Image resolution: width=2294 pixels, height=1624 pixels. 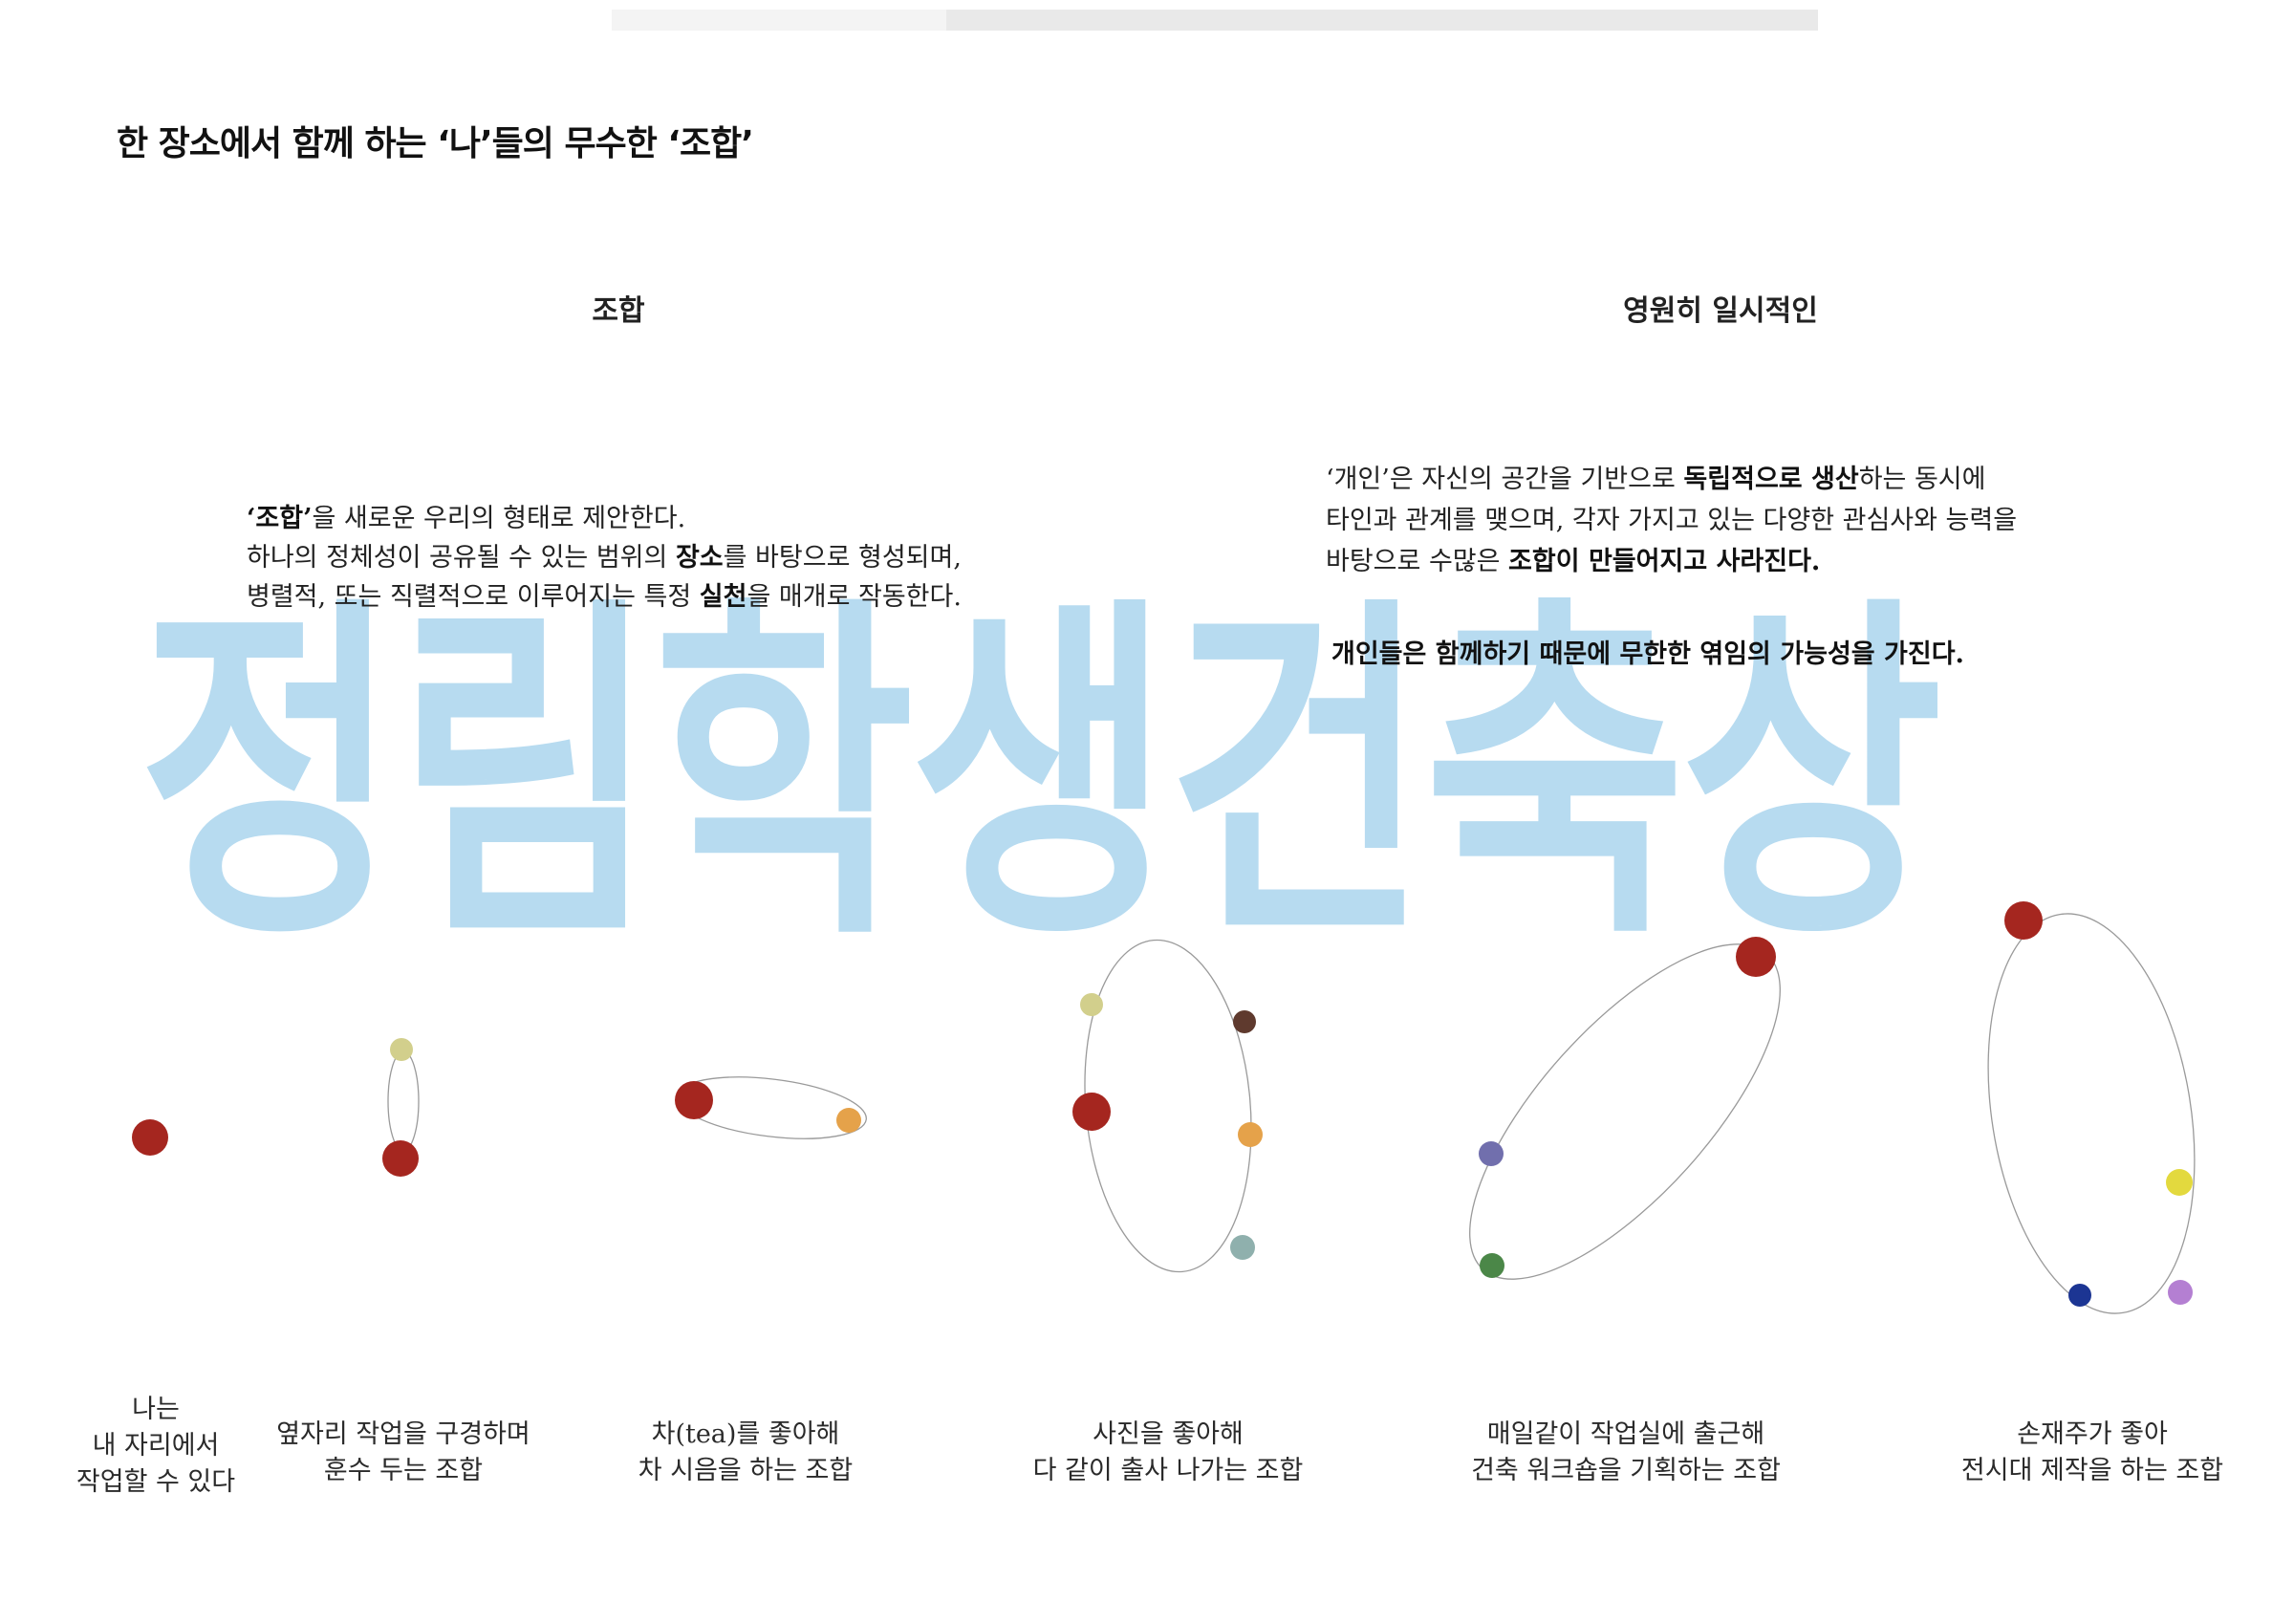 I want to click on caption-line: 건축 워크숍을 기획하는 조합, so click(x=1626, y=1471).